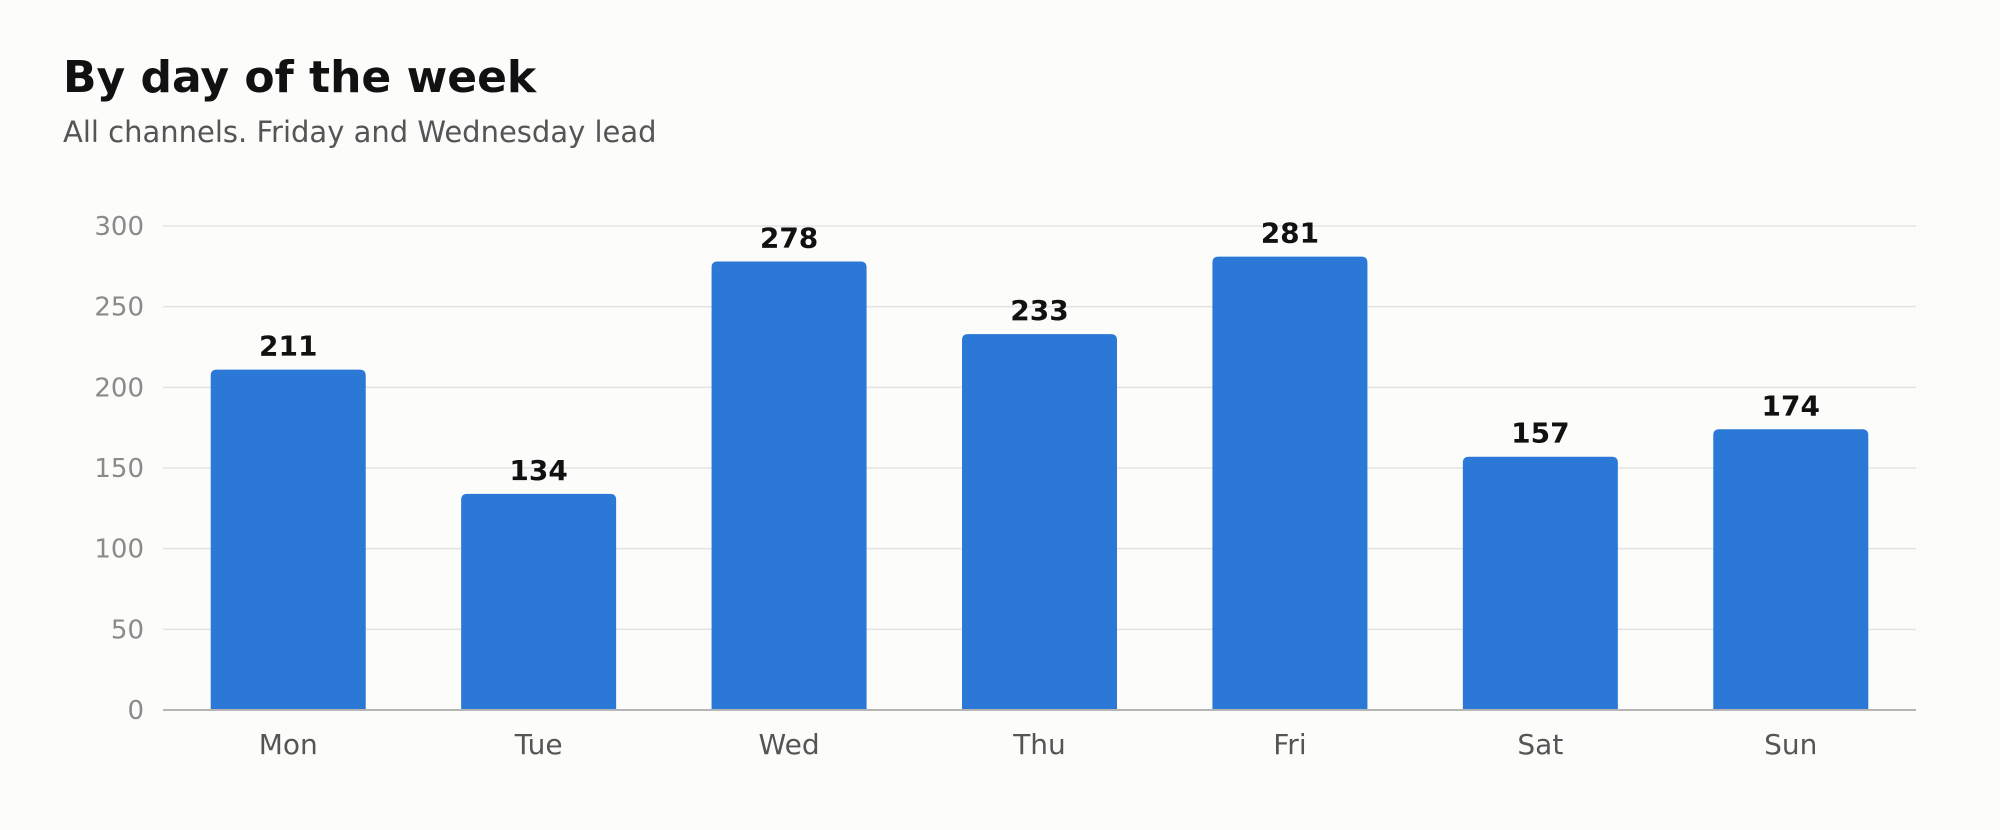 This screenshot has height=830, width=2000. Describe the element at coordinates (1540, 744) in the screenshot. I see `x-tick-label: Sat` at that location.